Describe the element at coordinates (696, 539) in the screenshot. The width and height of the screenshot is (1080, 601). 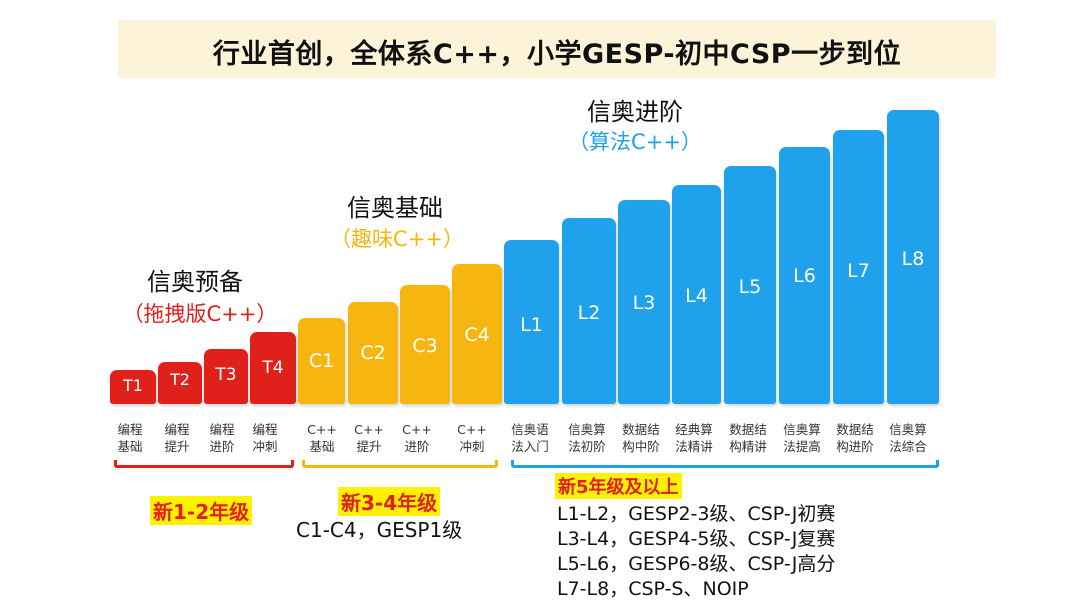
I see `grade-note-5-plus: L3-L4，GESP4-5级、CSP-J复赛` at that location.